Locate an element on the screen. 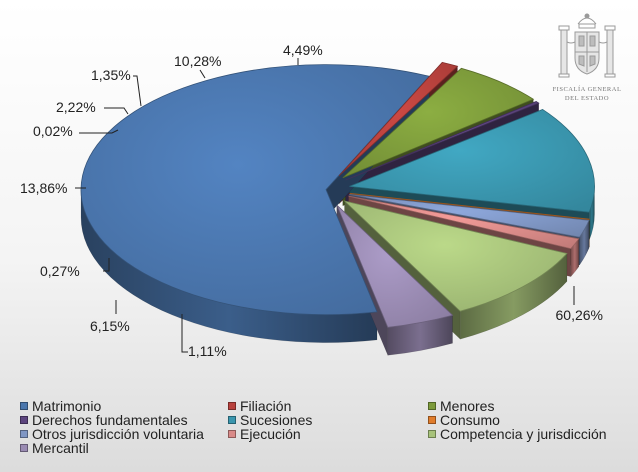  legend-label: Filiación is located at coordinates (266, 406).